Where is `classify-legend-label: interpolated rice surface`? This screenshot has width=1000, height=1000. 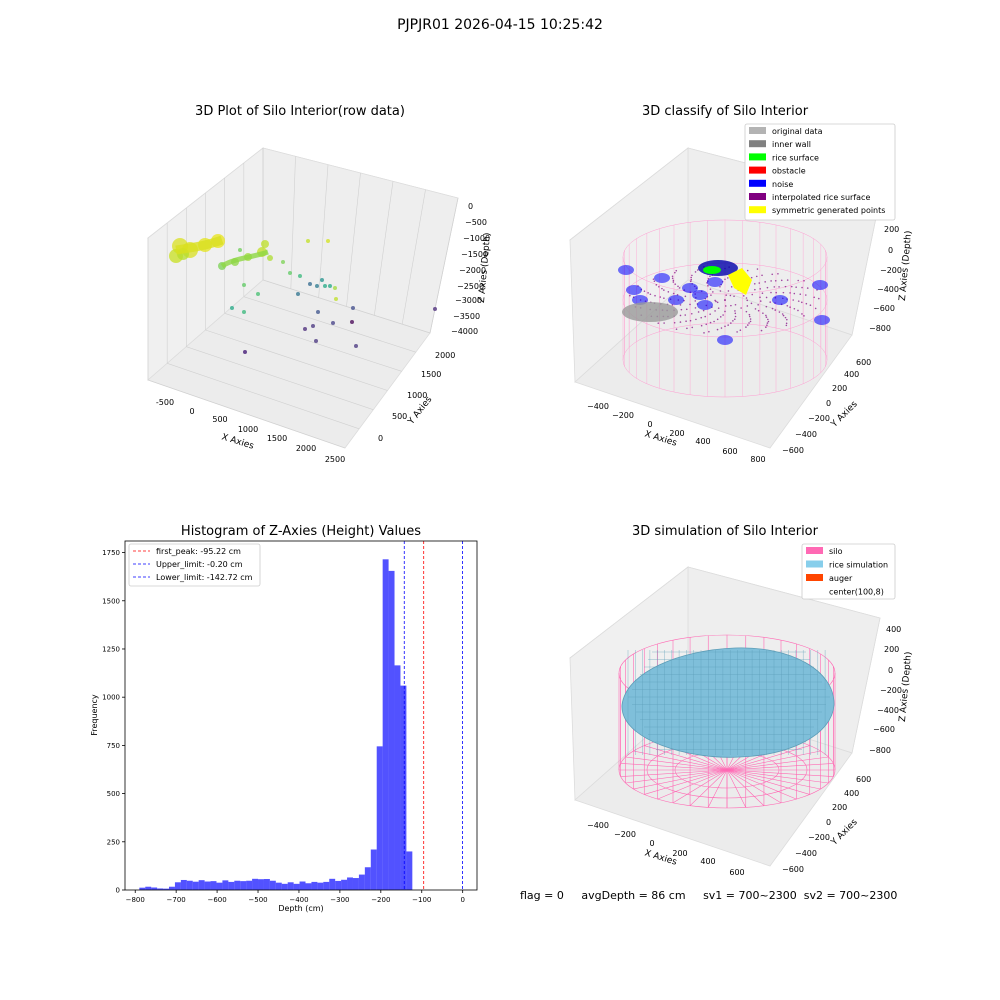 classify-legend-label: interpolated rice surface is located at coordinates (821, 197).